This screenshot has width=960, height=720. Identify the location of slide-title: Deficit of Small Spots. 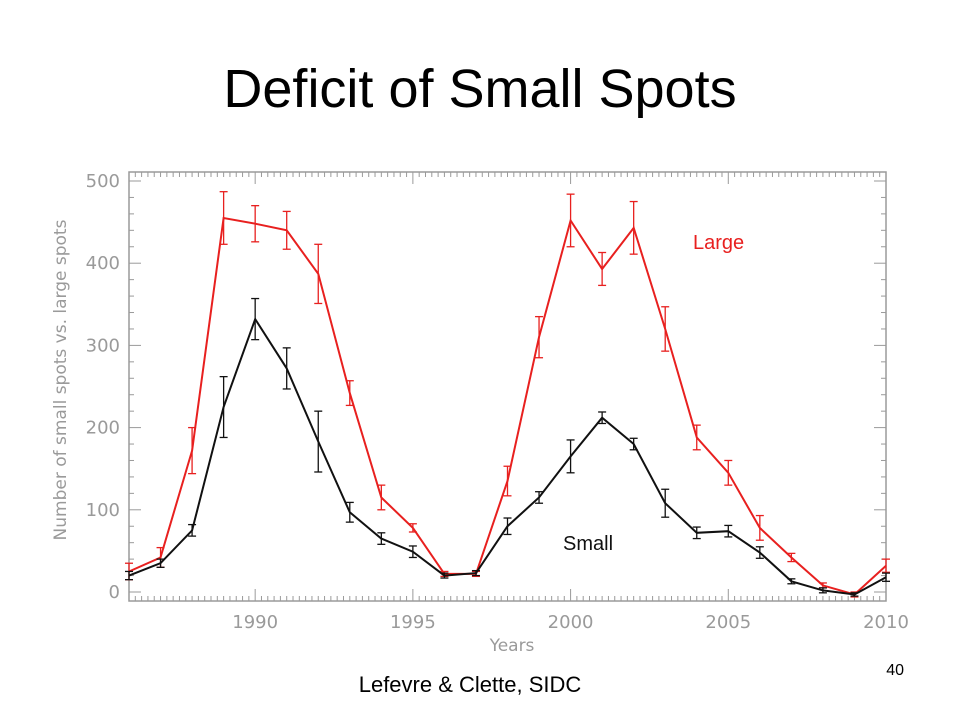
(480, 89).